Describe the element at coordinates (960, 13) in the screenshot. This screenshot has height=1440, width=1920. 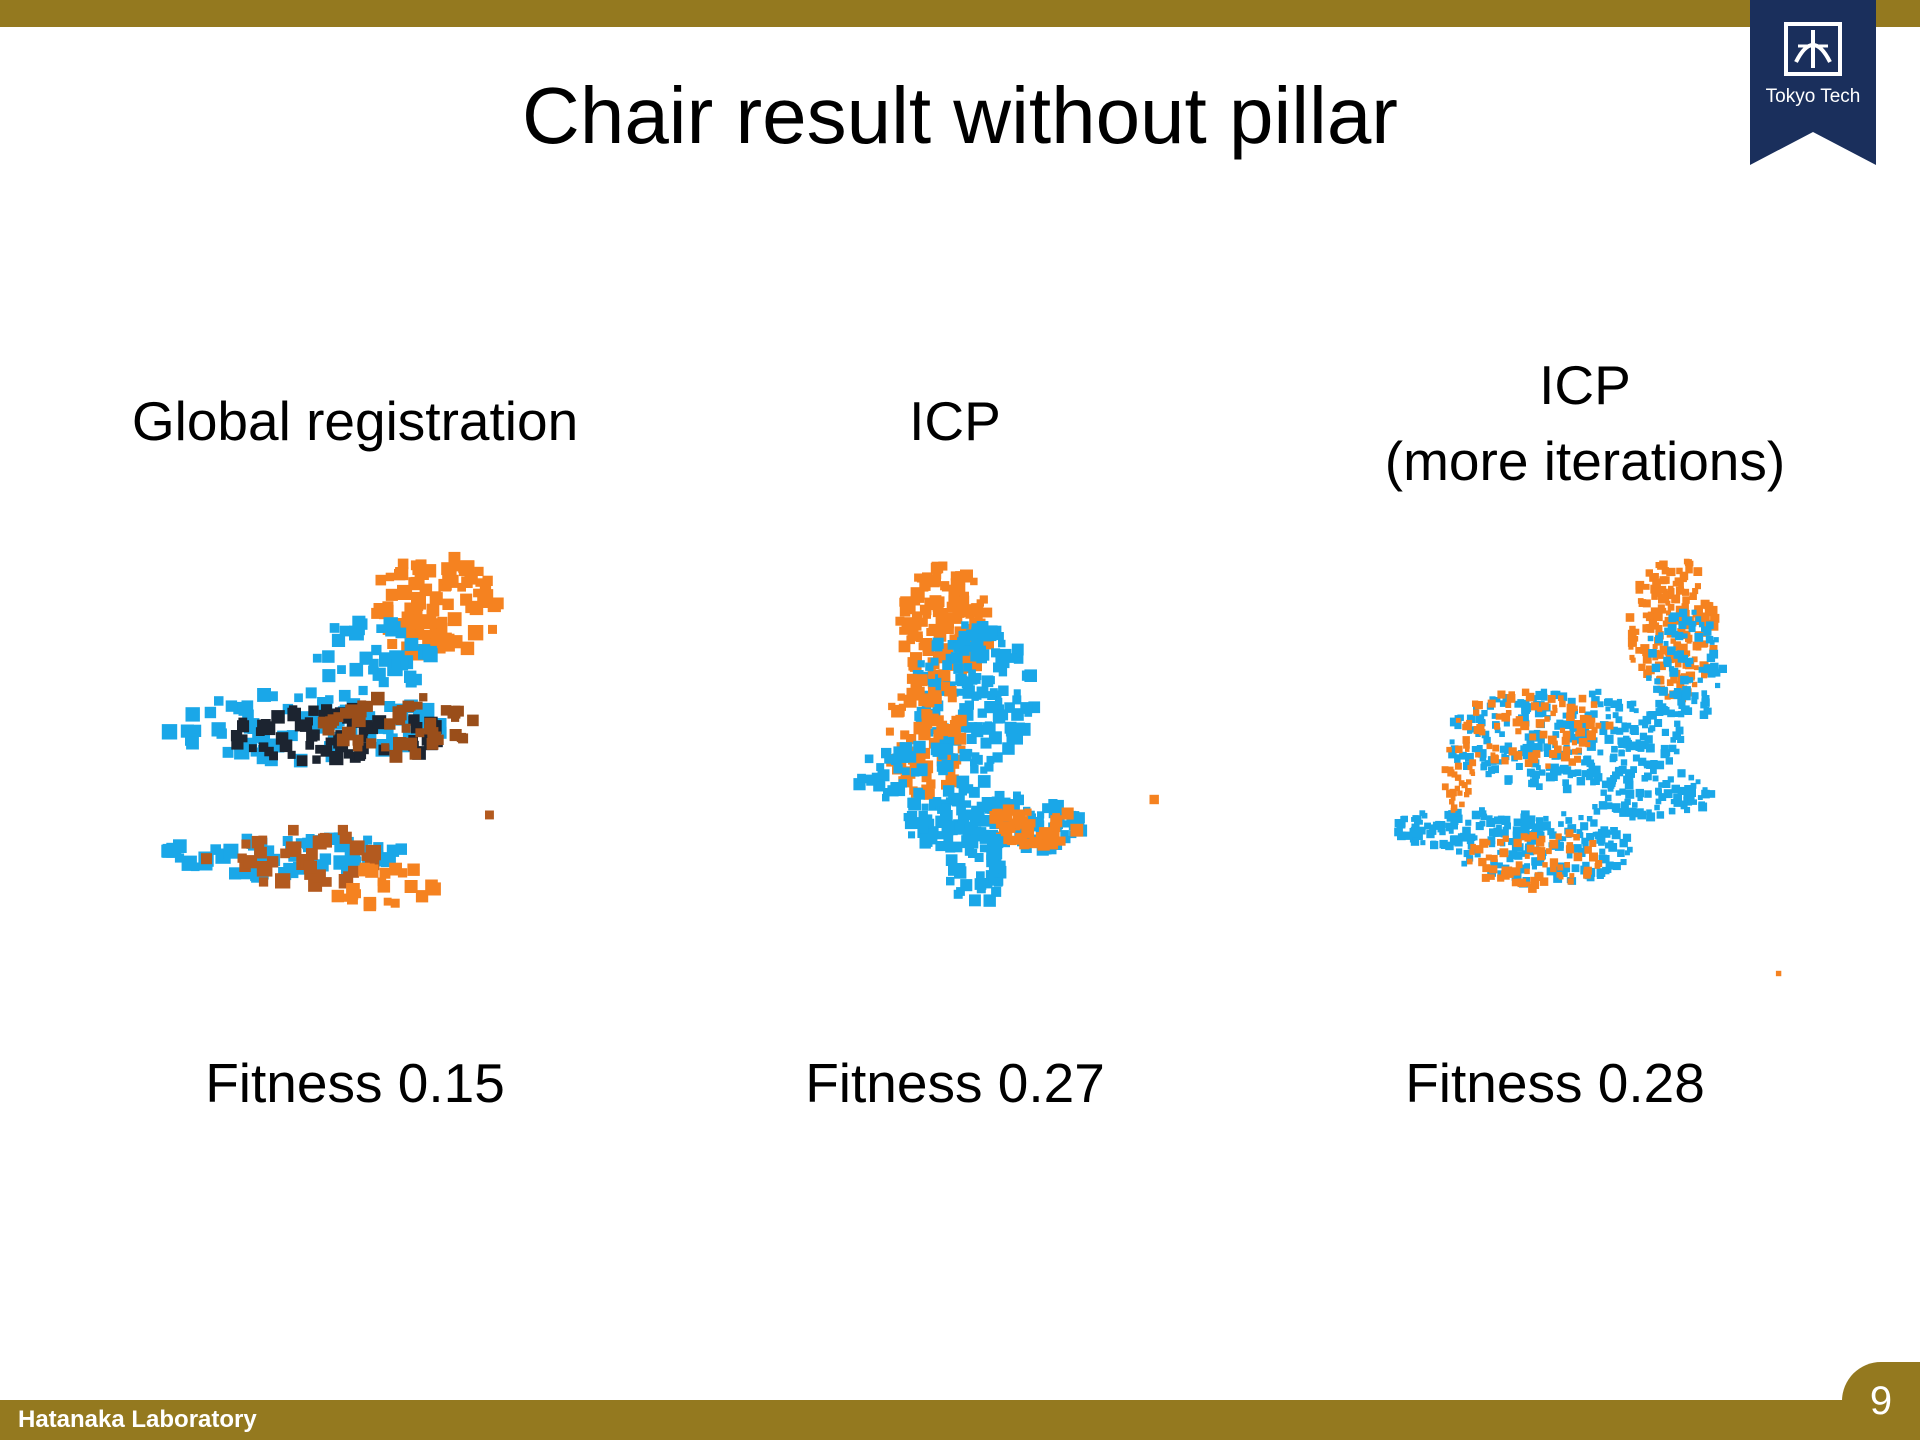
I see `top-bar` at that location.